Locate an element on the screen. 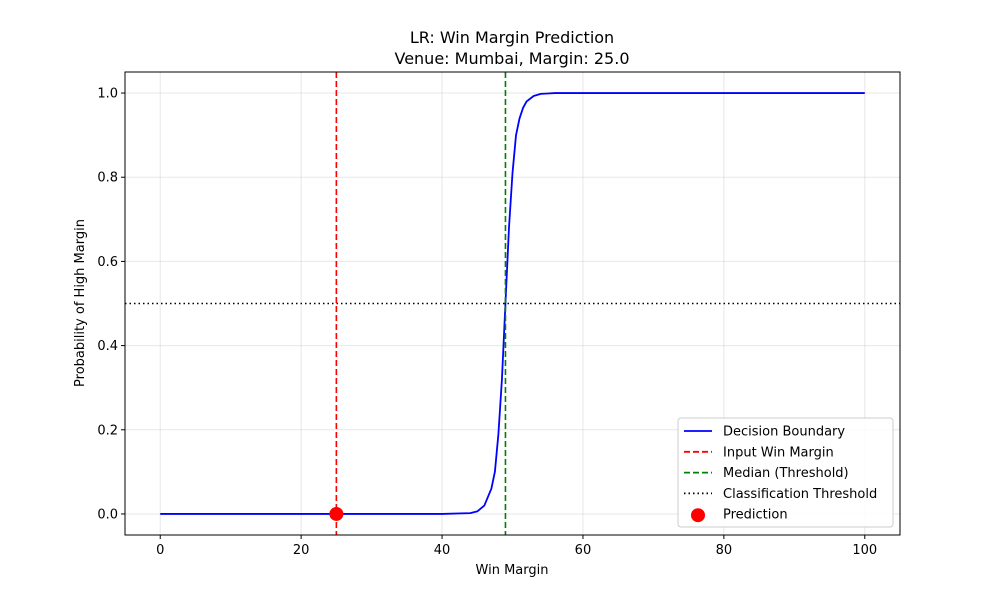  legend-swatch-prediction is located at coordinates (698, 515).